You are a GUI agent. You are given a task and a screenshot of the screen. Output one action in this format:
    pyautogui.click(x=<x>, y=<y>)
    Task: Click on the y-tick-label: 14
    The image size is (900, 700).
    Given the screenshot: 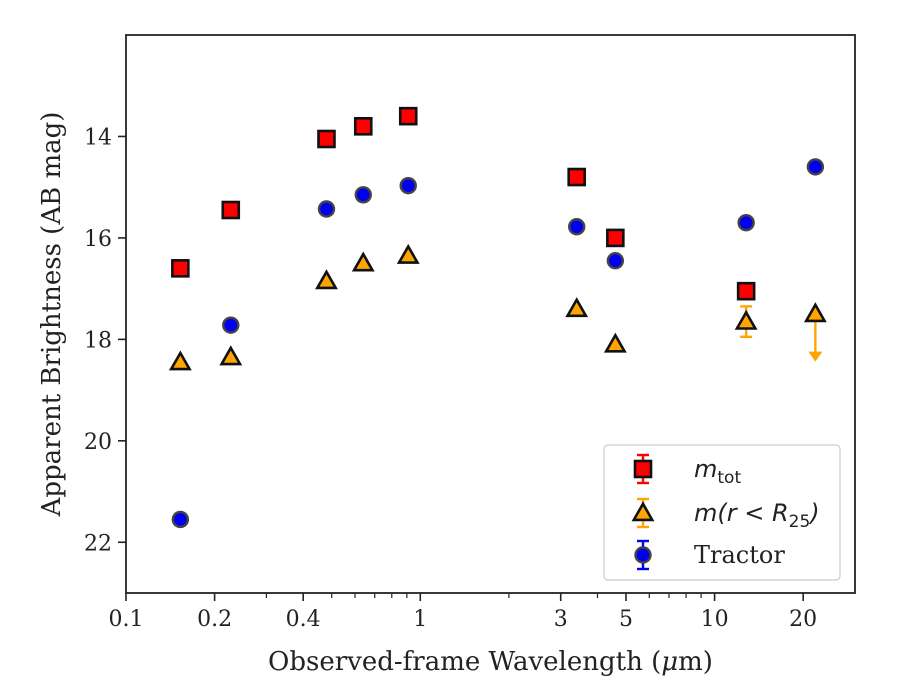 What is the action you would take?
    pyautogui.click(x=98, y=137)
    